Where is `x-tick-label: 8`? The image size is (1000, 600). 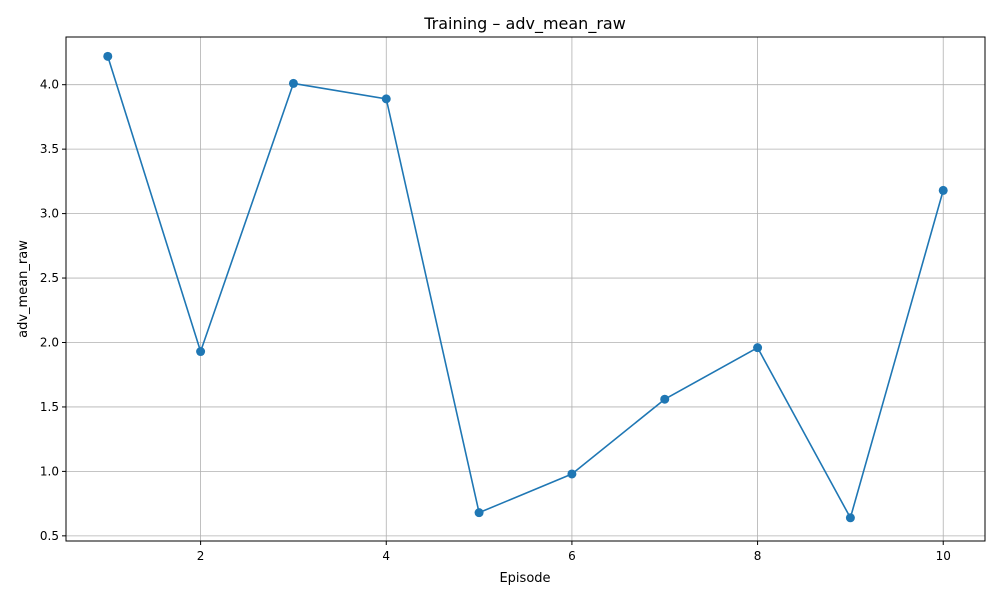 x-tick-label: 8 is located at coordinates (758, 556).